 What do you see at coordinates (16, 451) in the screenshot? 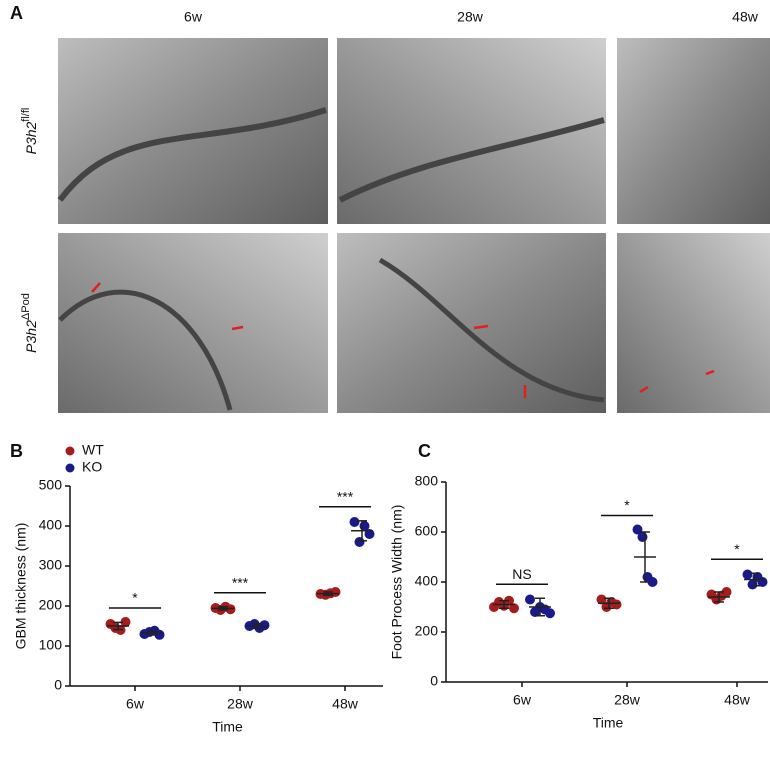
I see `panel-label: B` at bounding box center [16, 451].